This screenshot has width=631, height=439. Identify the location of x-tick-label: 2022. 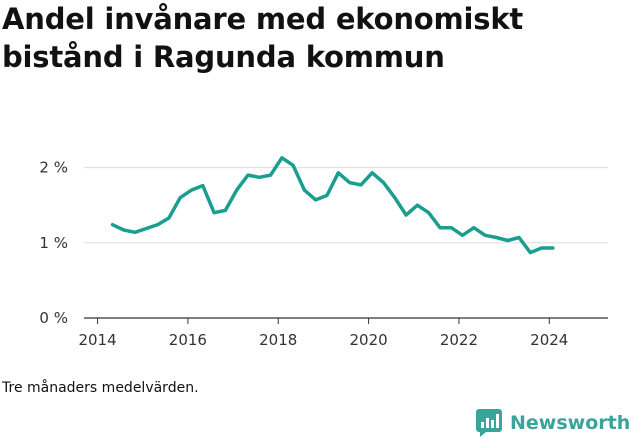
(459, 340).